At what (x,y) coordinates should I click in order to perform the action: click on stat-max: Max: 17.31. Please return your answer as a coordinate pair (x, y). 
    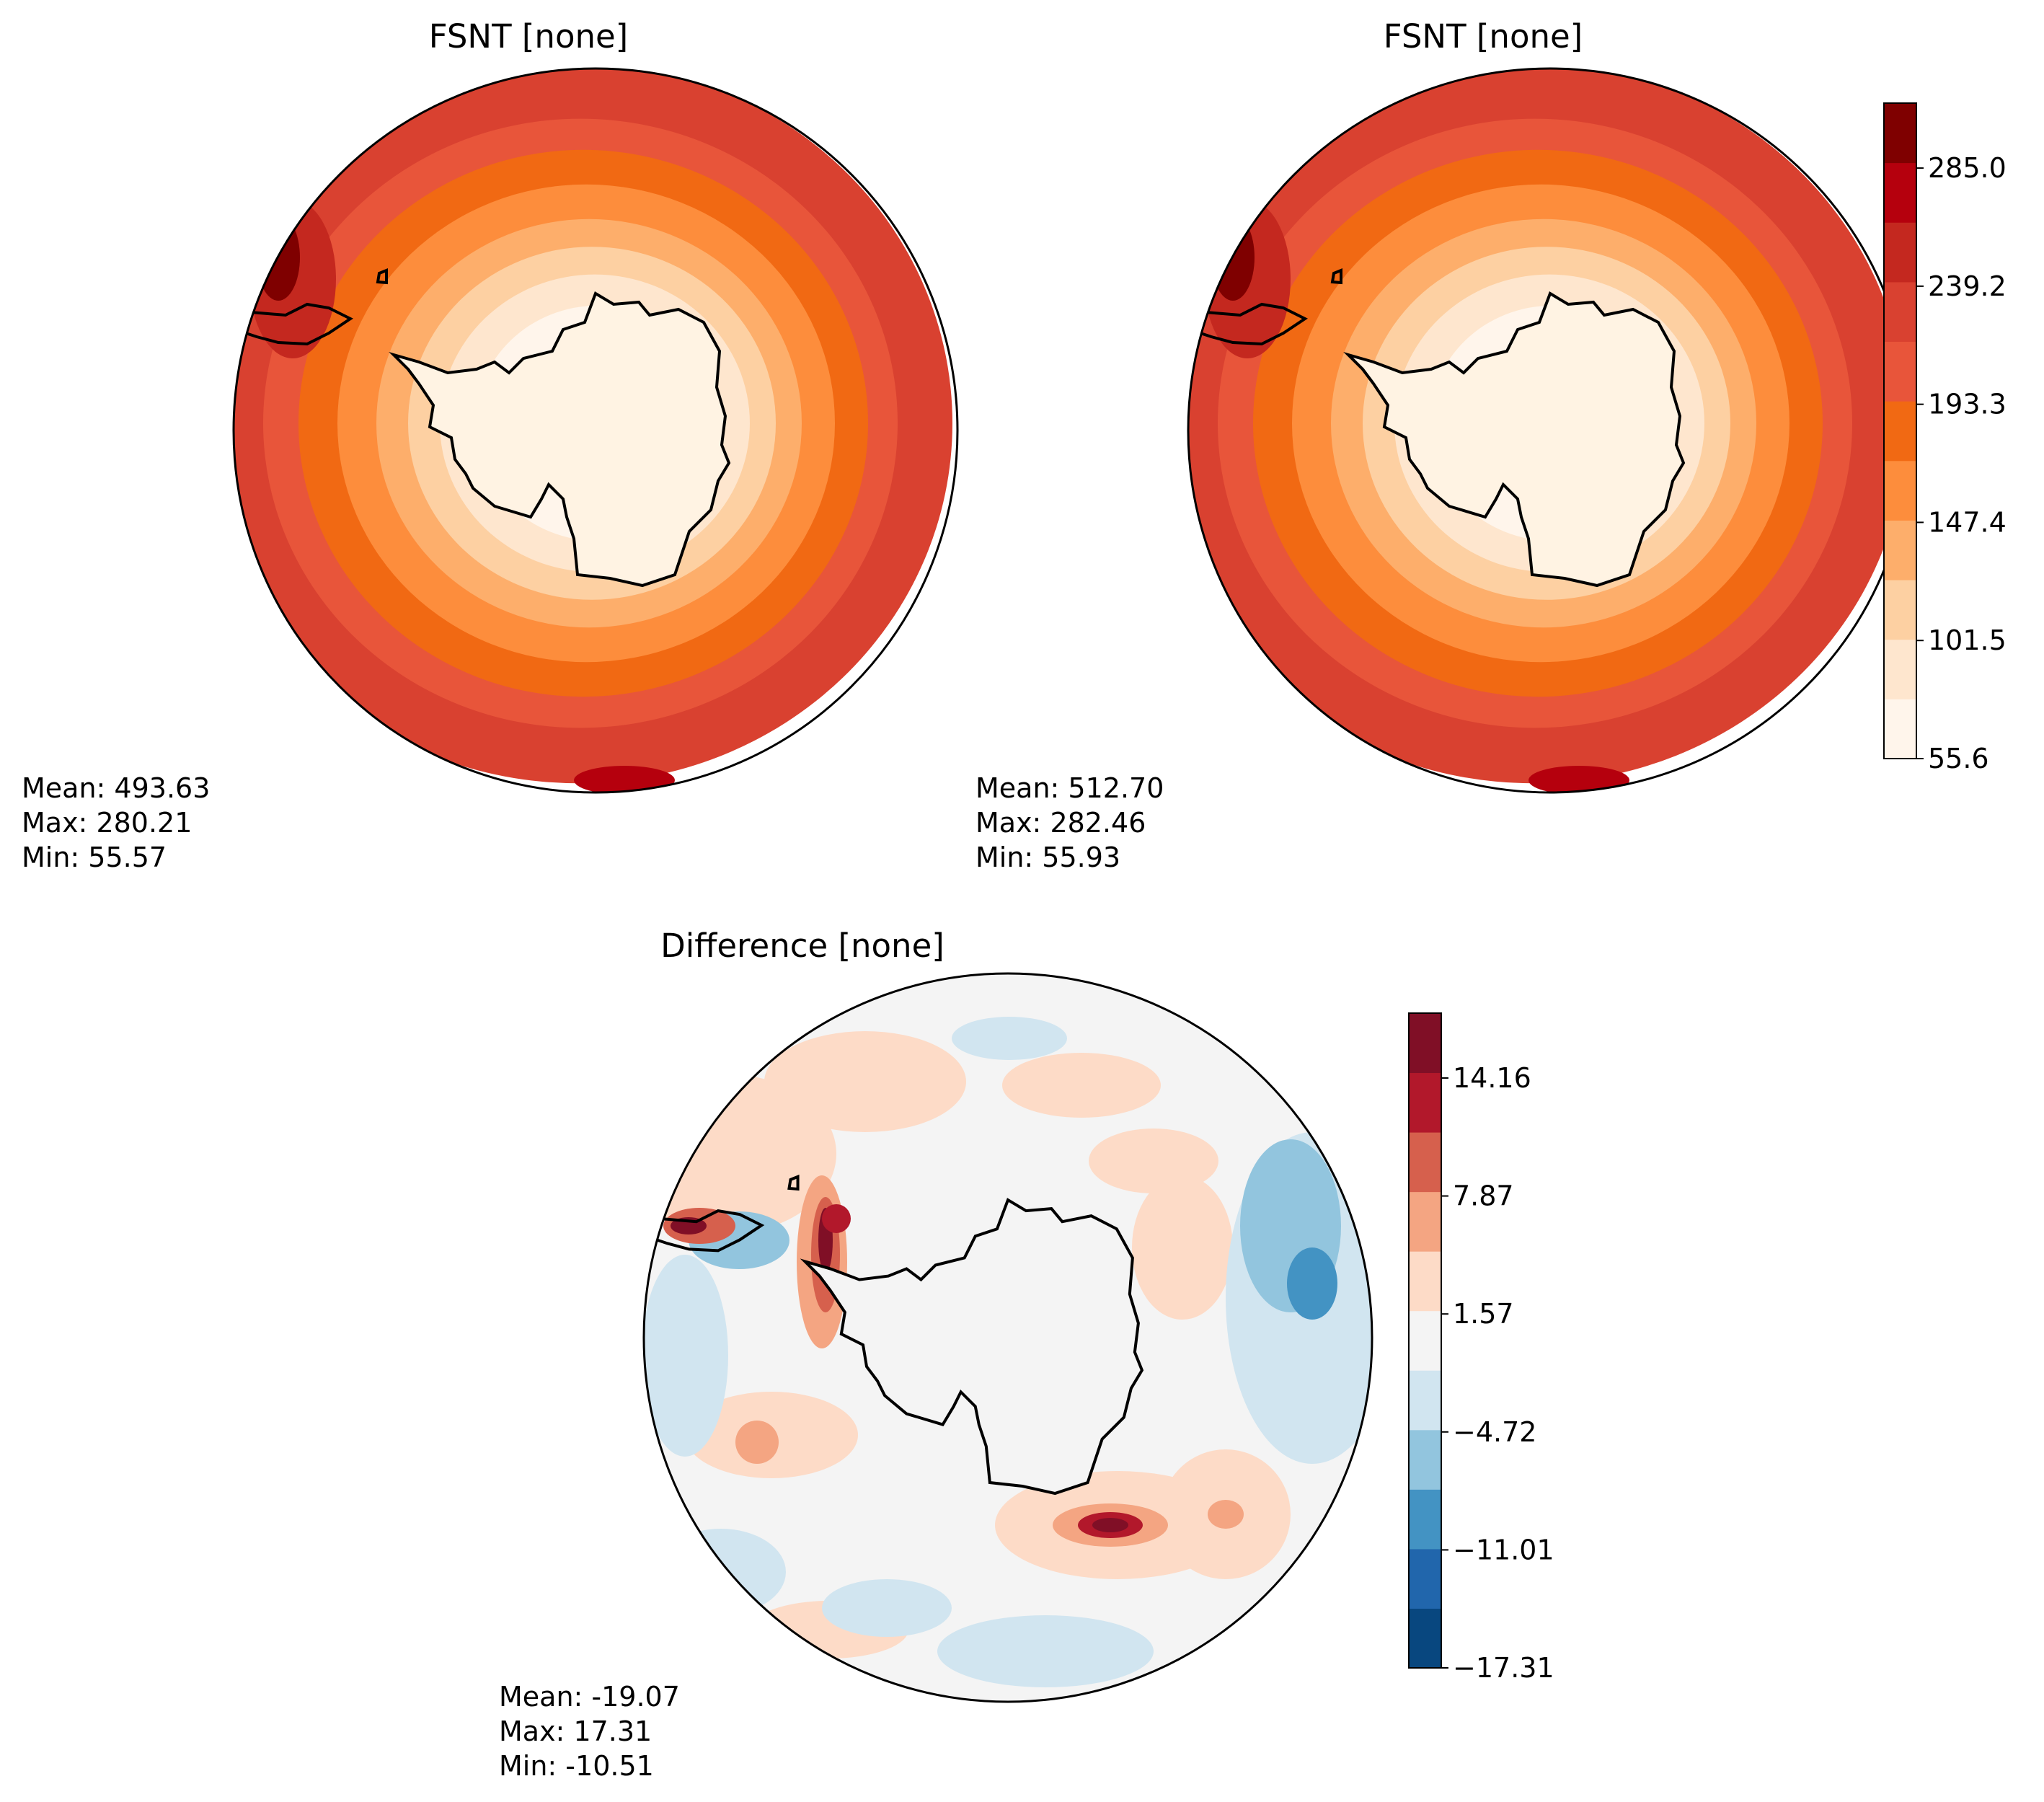
    Looking at the image, I should click on (575, 1731).